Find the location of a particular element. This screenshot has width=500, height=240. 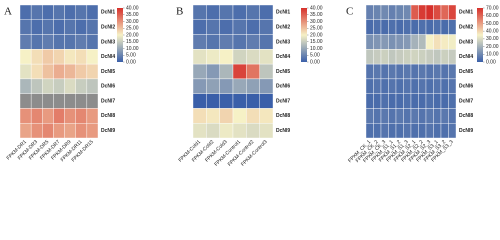

colorbar-tick-label: 0.00 is located at coordinates (491, 62).